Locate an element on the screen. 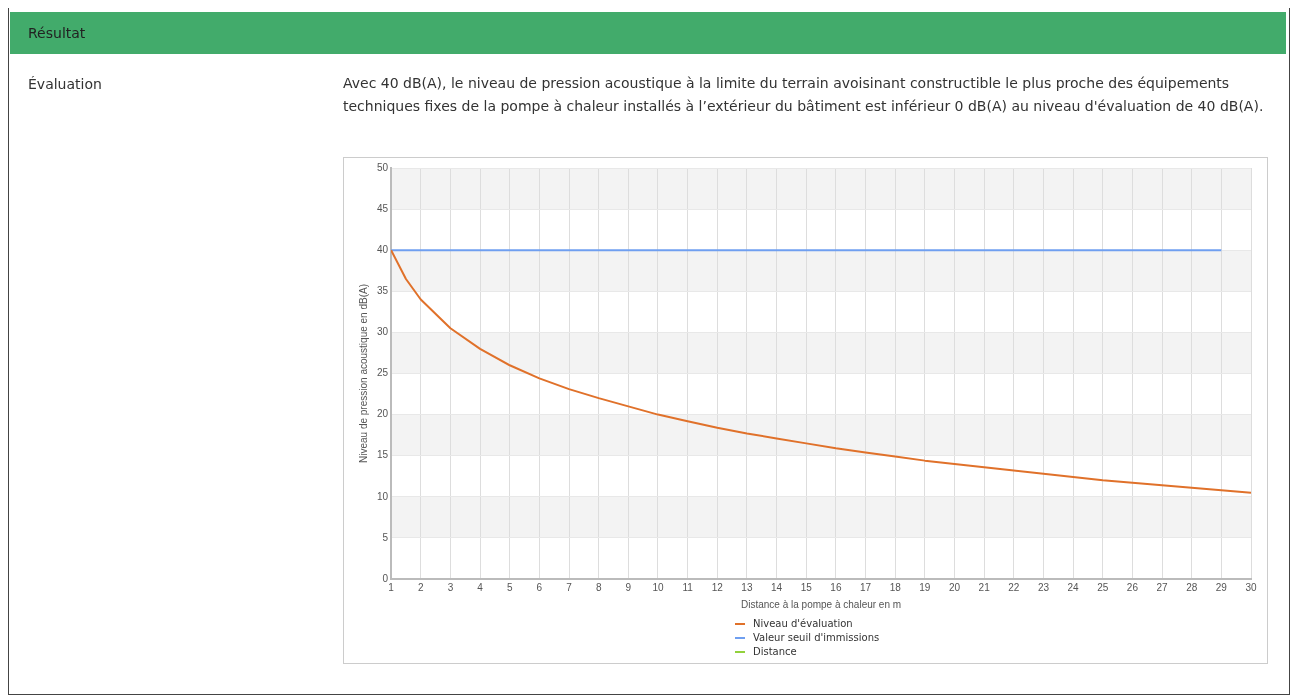 This screenshot has height=700, width=1298. x-tick-label: 14 is located at coordinates (777, 587).